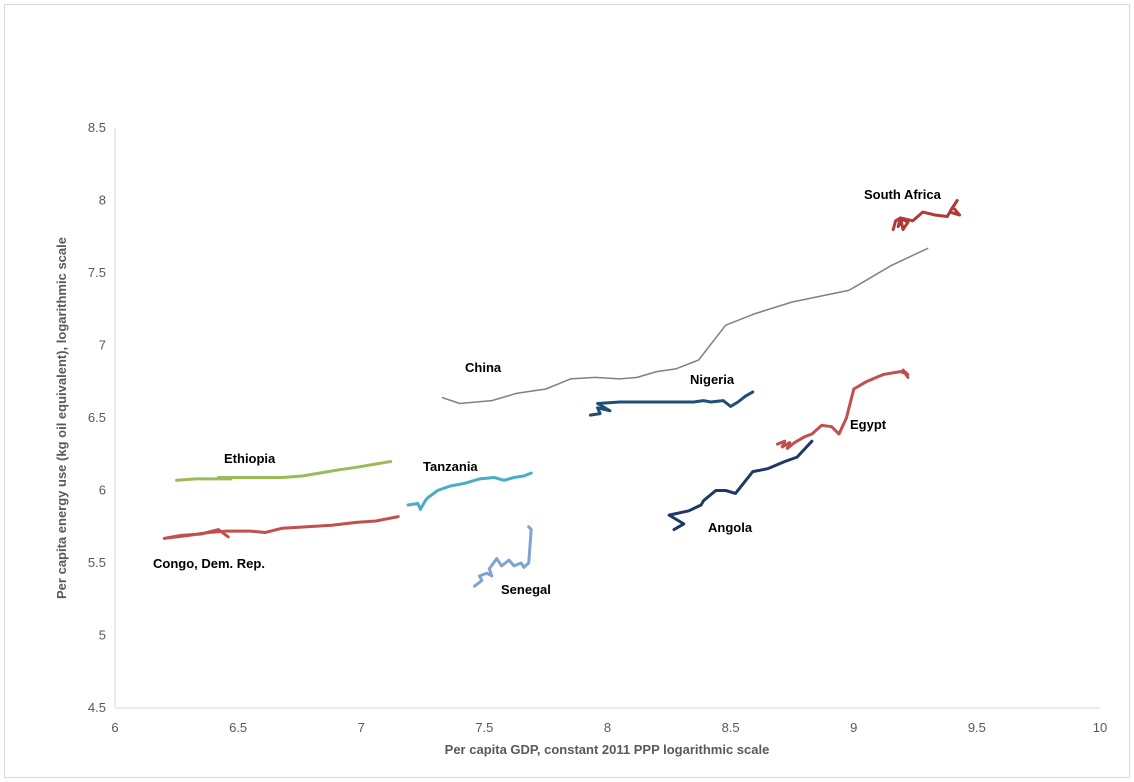  Describe the element at coordinates (209, 563) in the screenshot. I see `series-label-congo-dem-rep: Congo, Dem. Rep.` at that location.